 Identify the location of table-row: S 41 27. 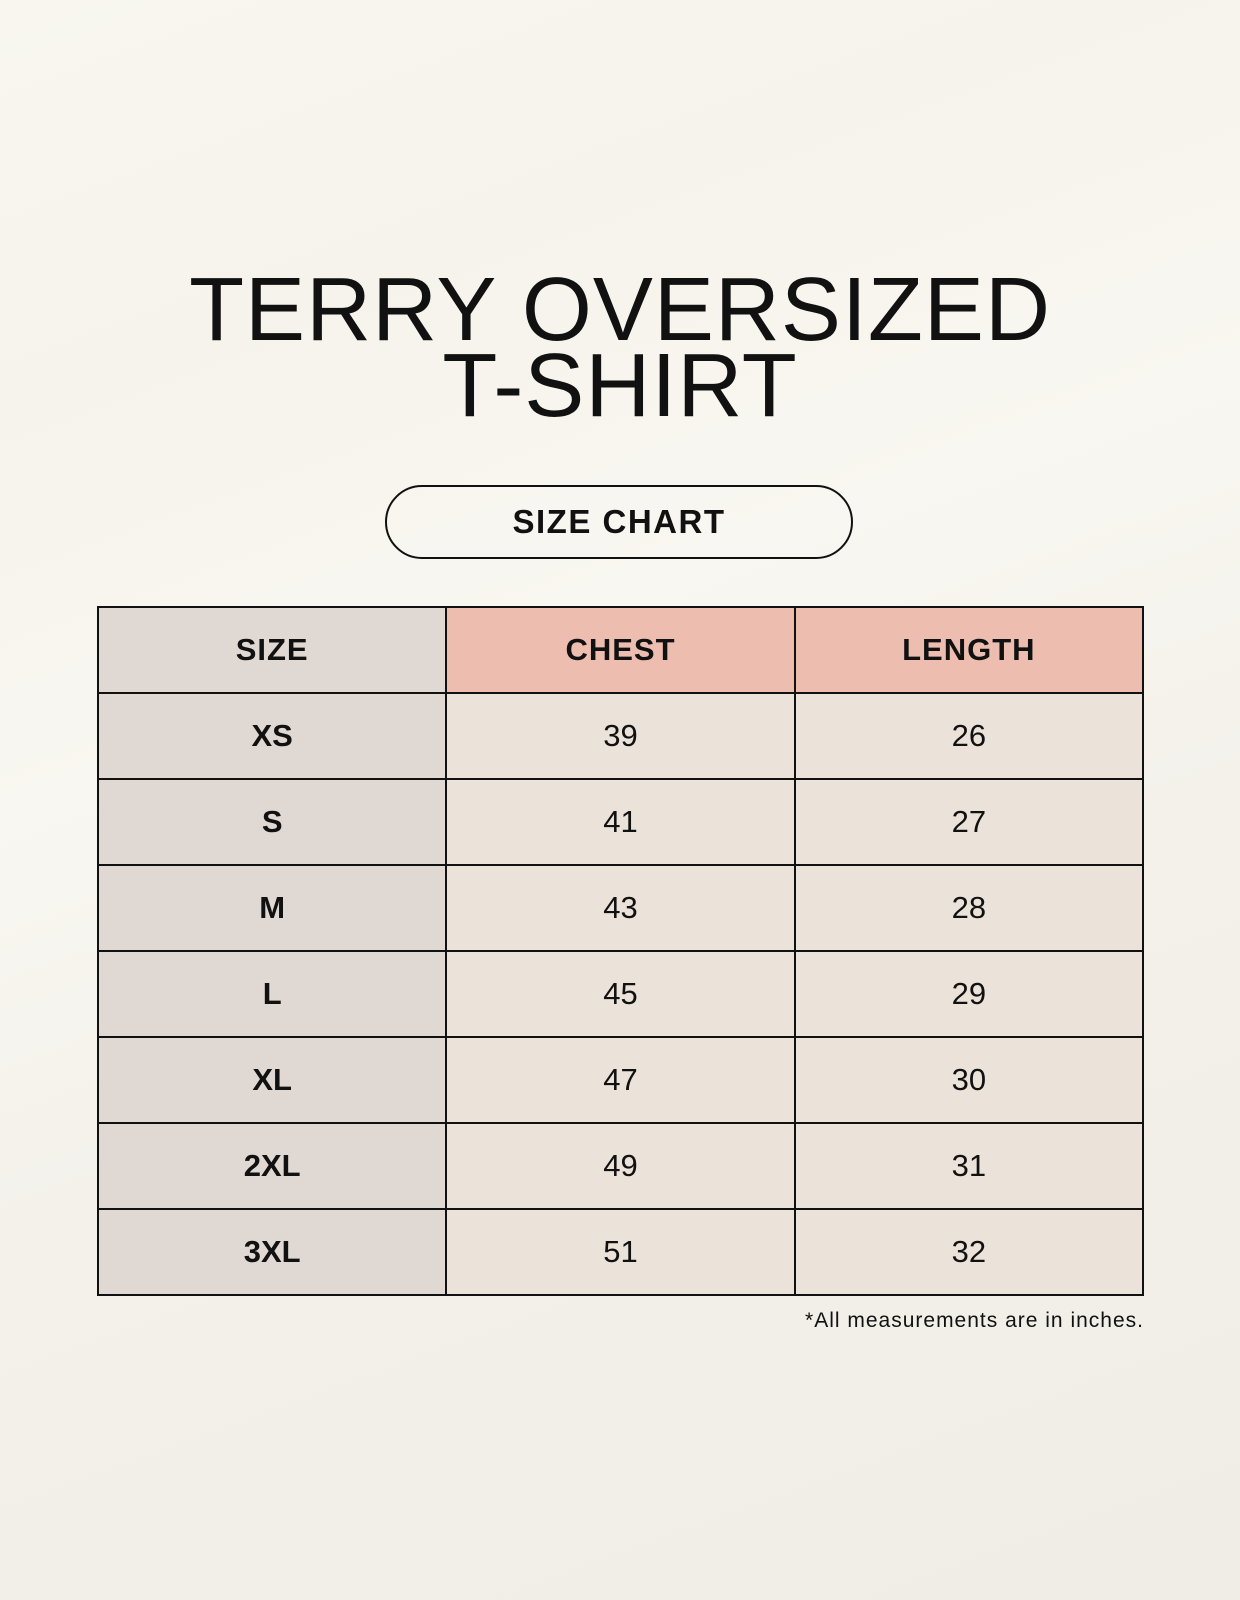
(620, 822).